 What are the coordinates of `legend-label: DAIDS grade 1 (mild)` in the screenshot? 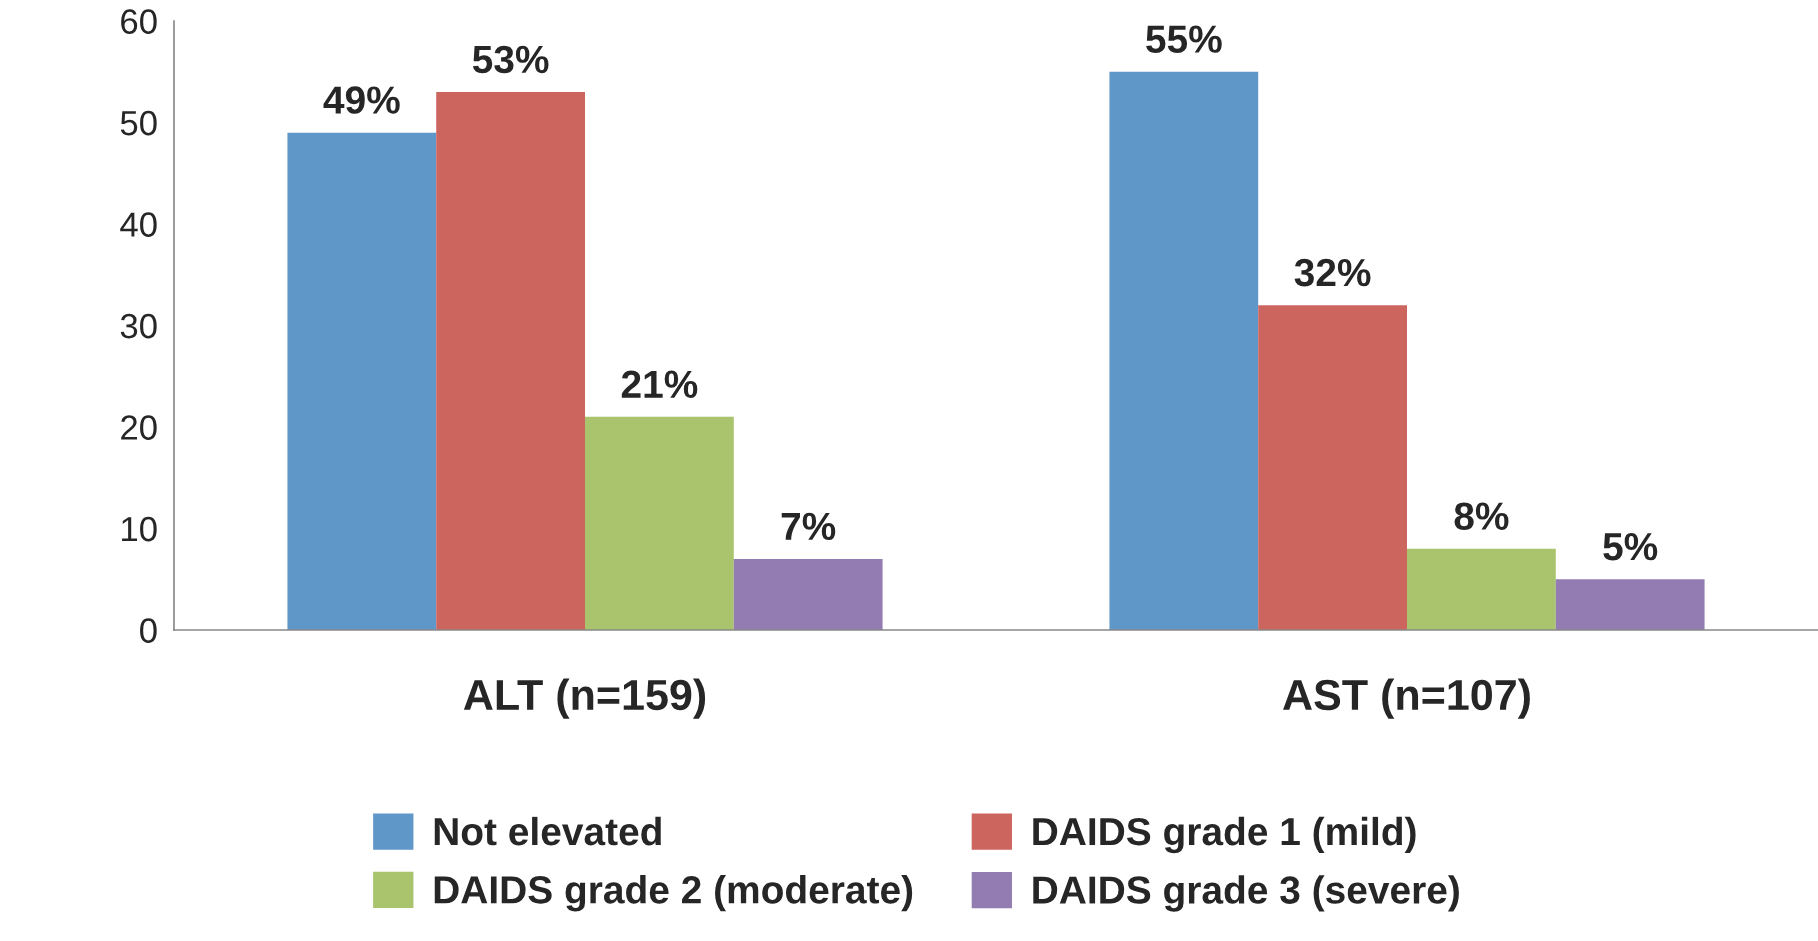 It's located at (1224, 835).